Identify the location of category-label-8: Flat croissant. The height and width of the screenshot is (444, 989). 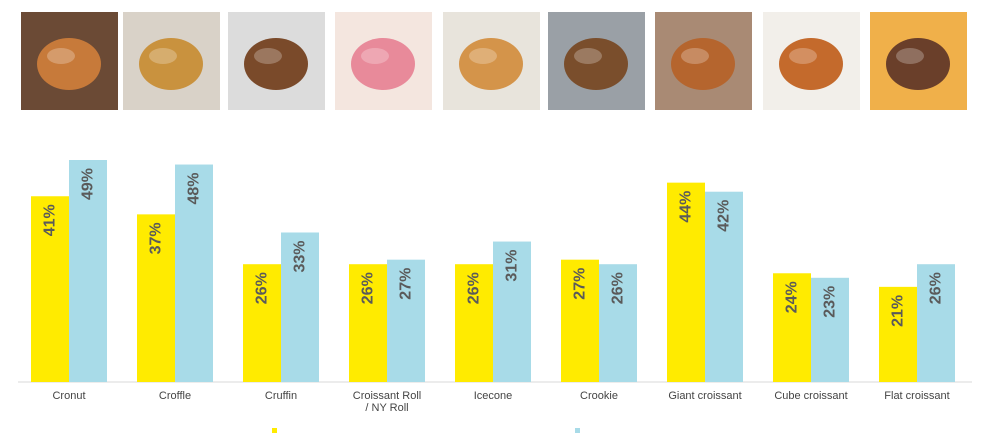
(916, 396).